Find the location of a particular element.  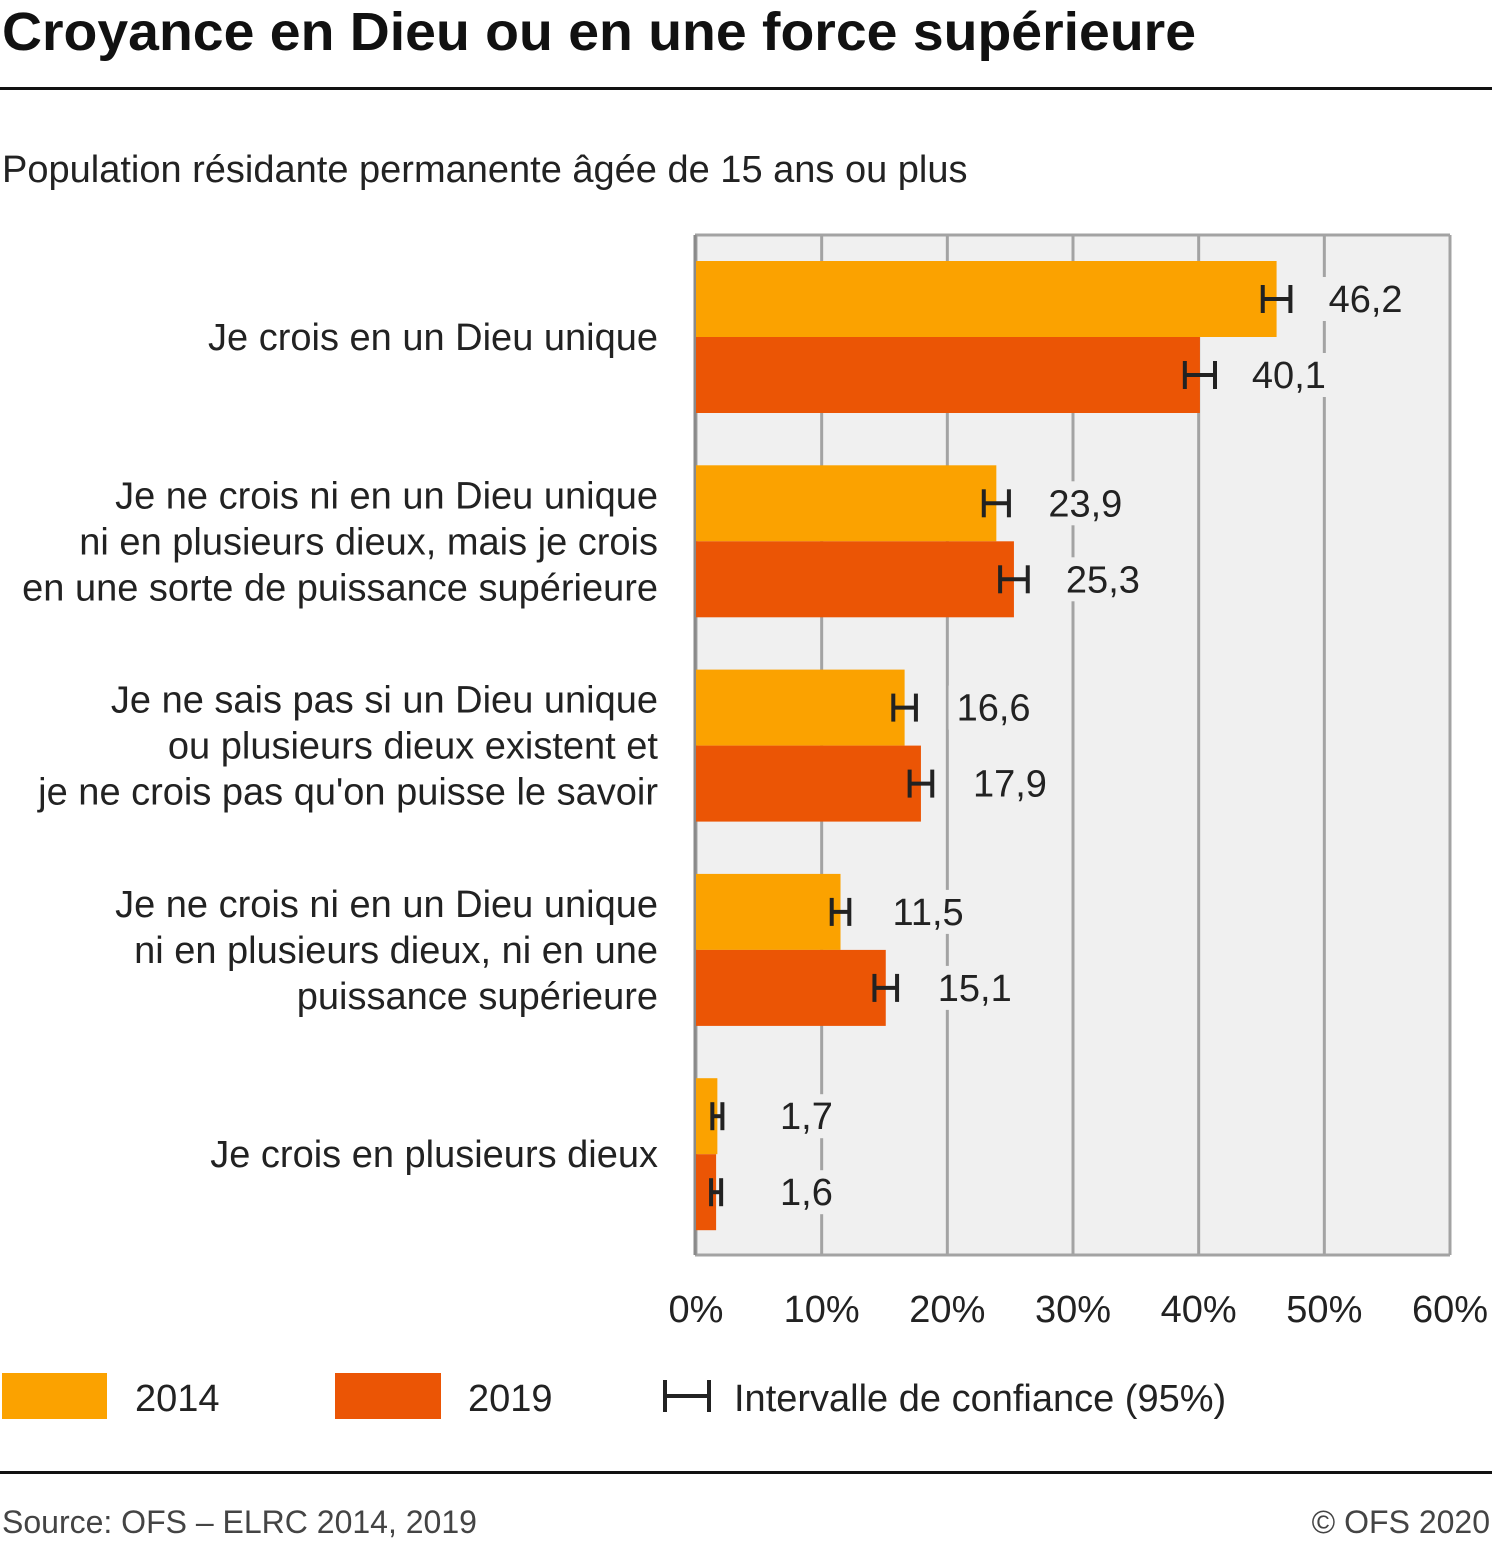

value-label: 23,9 is located at coordinates (1085, 504).